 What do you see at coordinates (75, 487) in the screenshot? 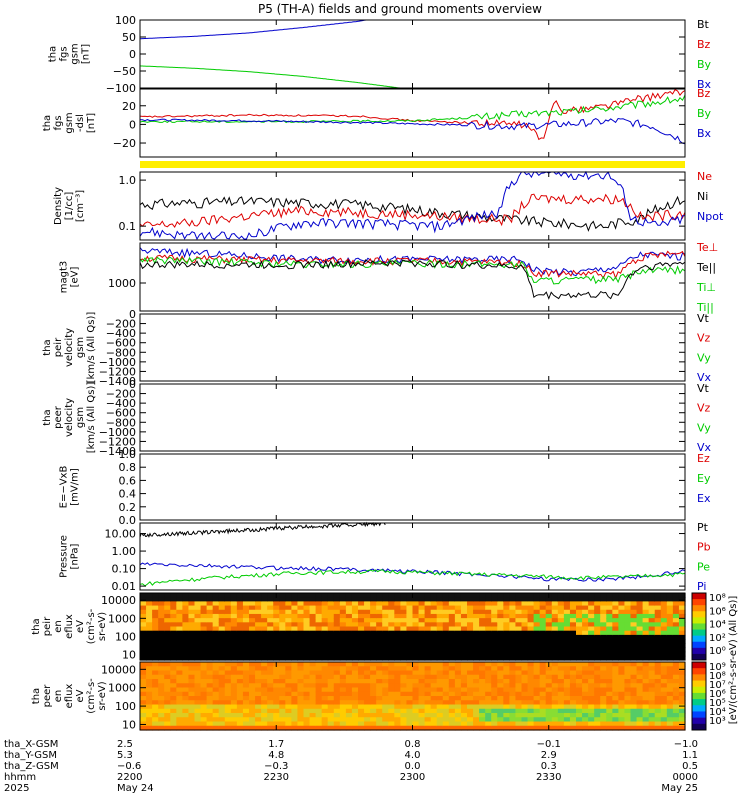
I see `y-axis-label: [mV/m]` at bounding box center [75, 487].